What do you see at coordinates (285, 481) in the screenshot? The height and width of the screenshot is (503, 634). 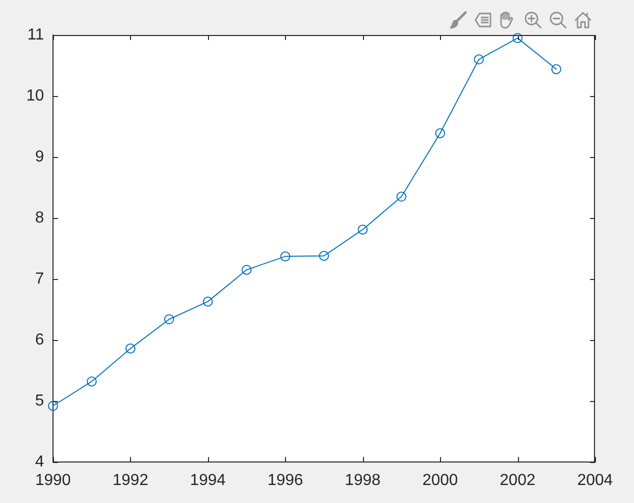 I see `x-tick-label: 1996` at bounding box center [285, 481].